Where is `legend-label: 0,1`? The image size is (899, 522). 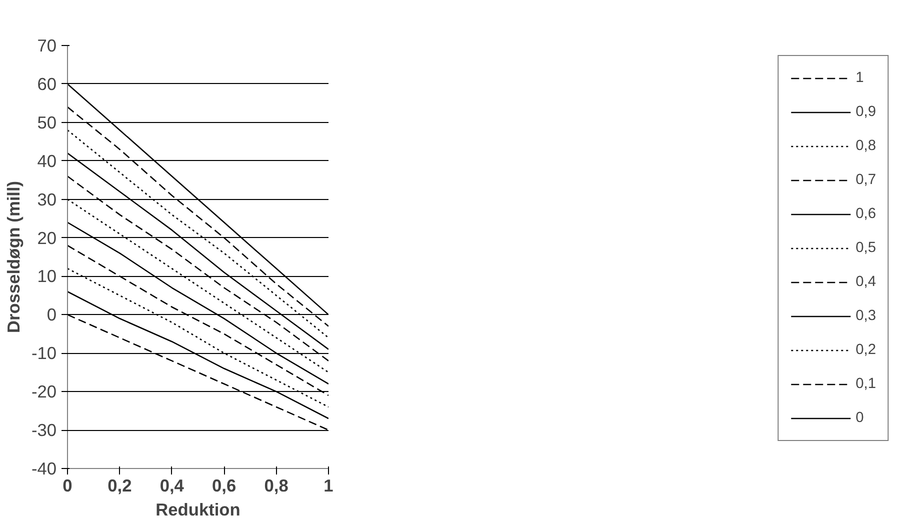
legend-label: 0,1 is located at coordinates (866, 384).